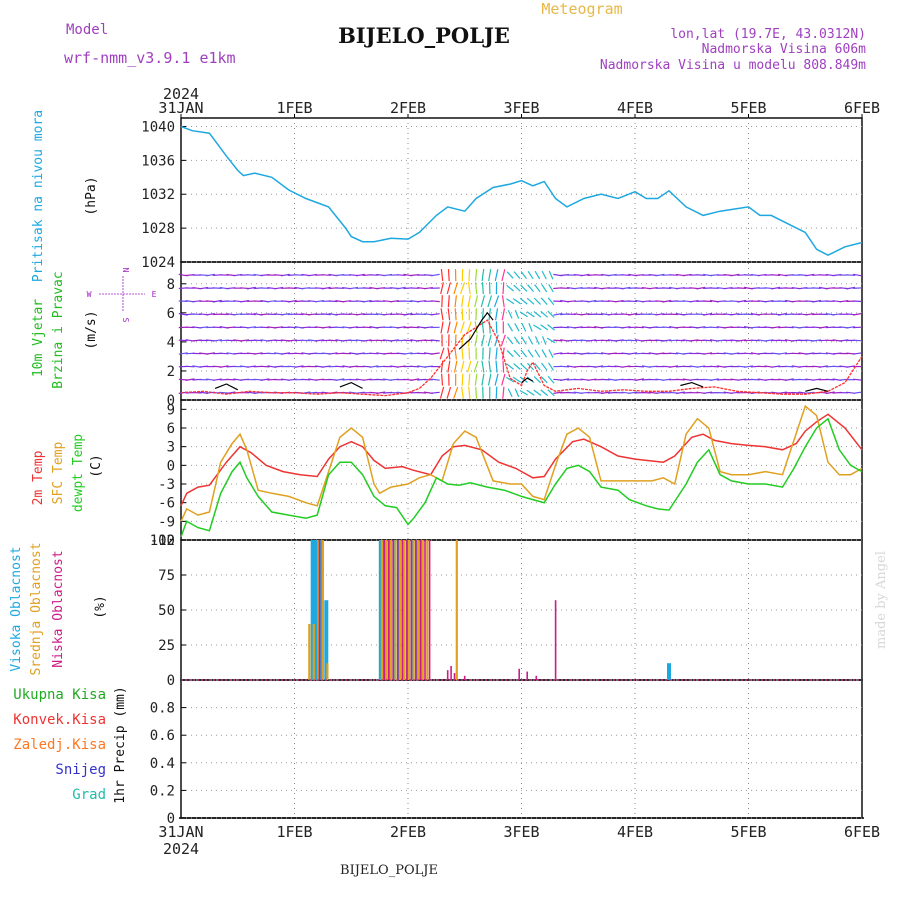  What do you see at coordinates (59, 745) in the screenshot?
I see `precip-legend-frozen: Zaledj.Kisa` at bounding box center [59, 745].